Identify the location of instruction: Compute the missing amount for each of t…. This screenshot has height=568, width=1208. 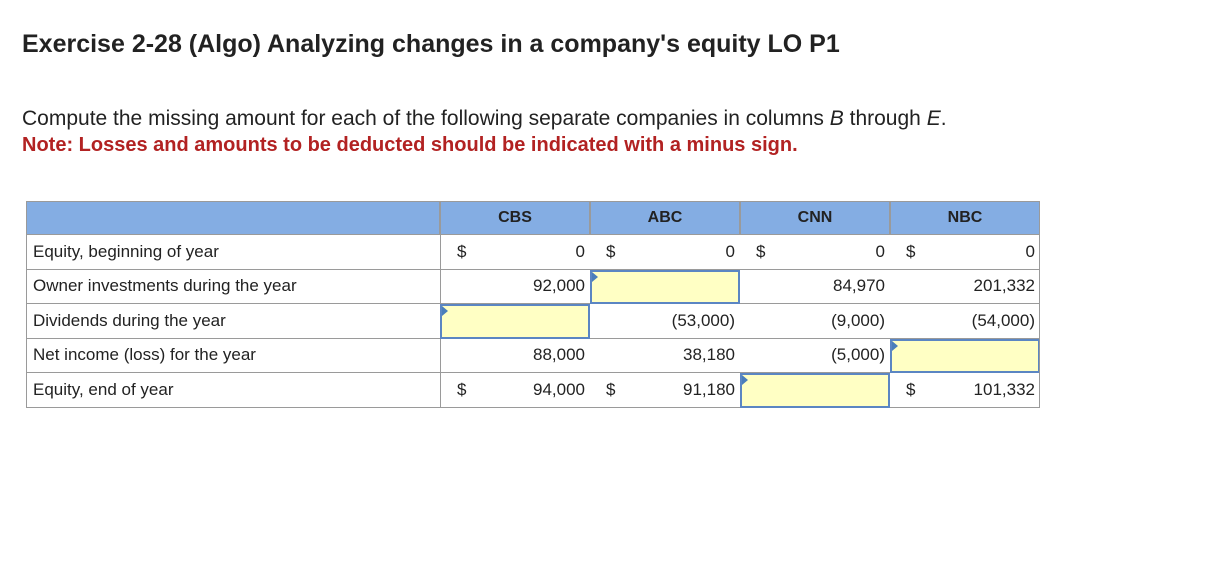
(484, 119).